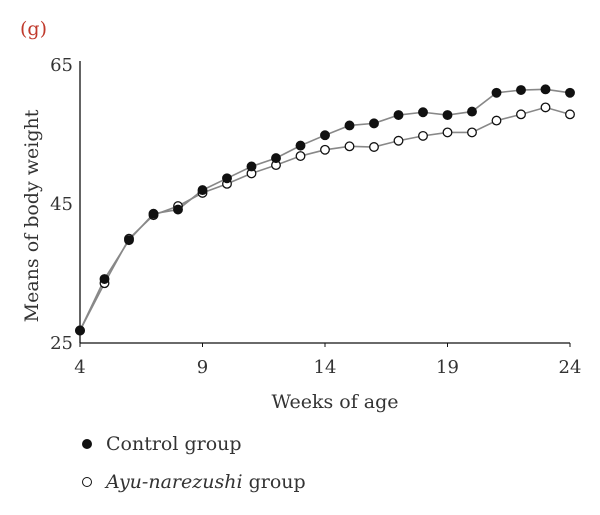 The height and width of the screenshot is (515, 600). What do you see at coordinates (334, 402) in the screenshot?
I see `x-axis-label: Weeks of age` at bounding box center [334, 402].